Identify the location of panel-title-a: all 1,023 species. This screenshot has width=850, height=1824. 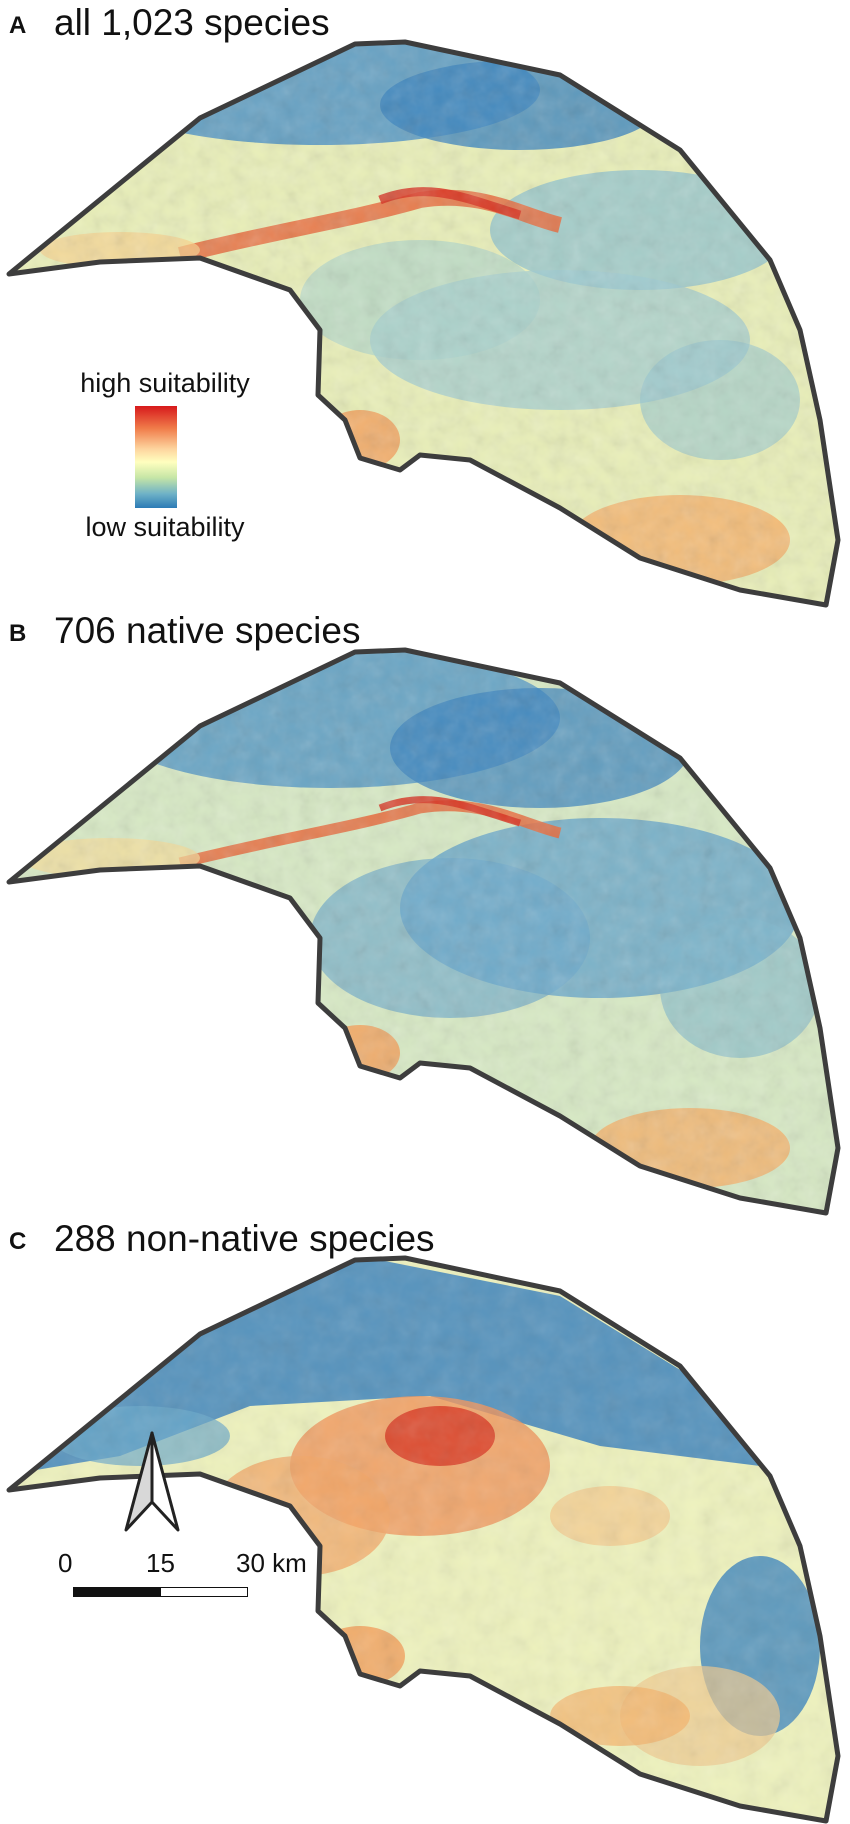
(192, 22).